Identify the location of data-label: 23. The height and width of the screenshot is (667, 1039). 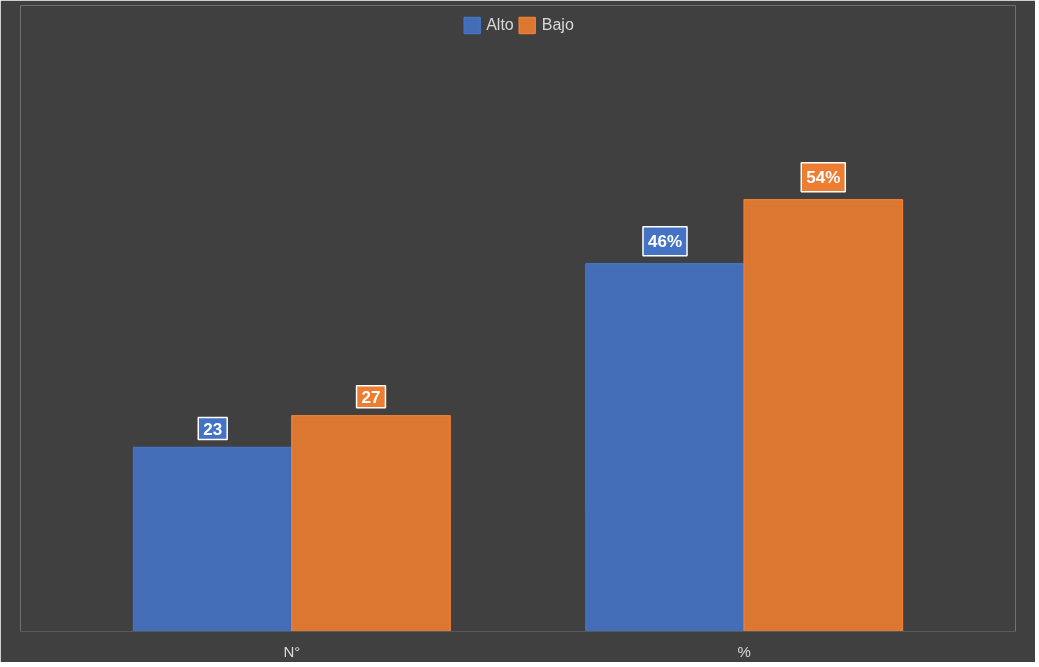
(213, 429).